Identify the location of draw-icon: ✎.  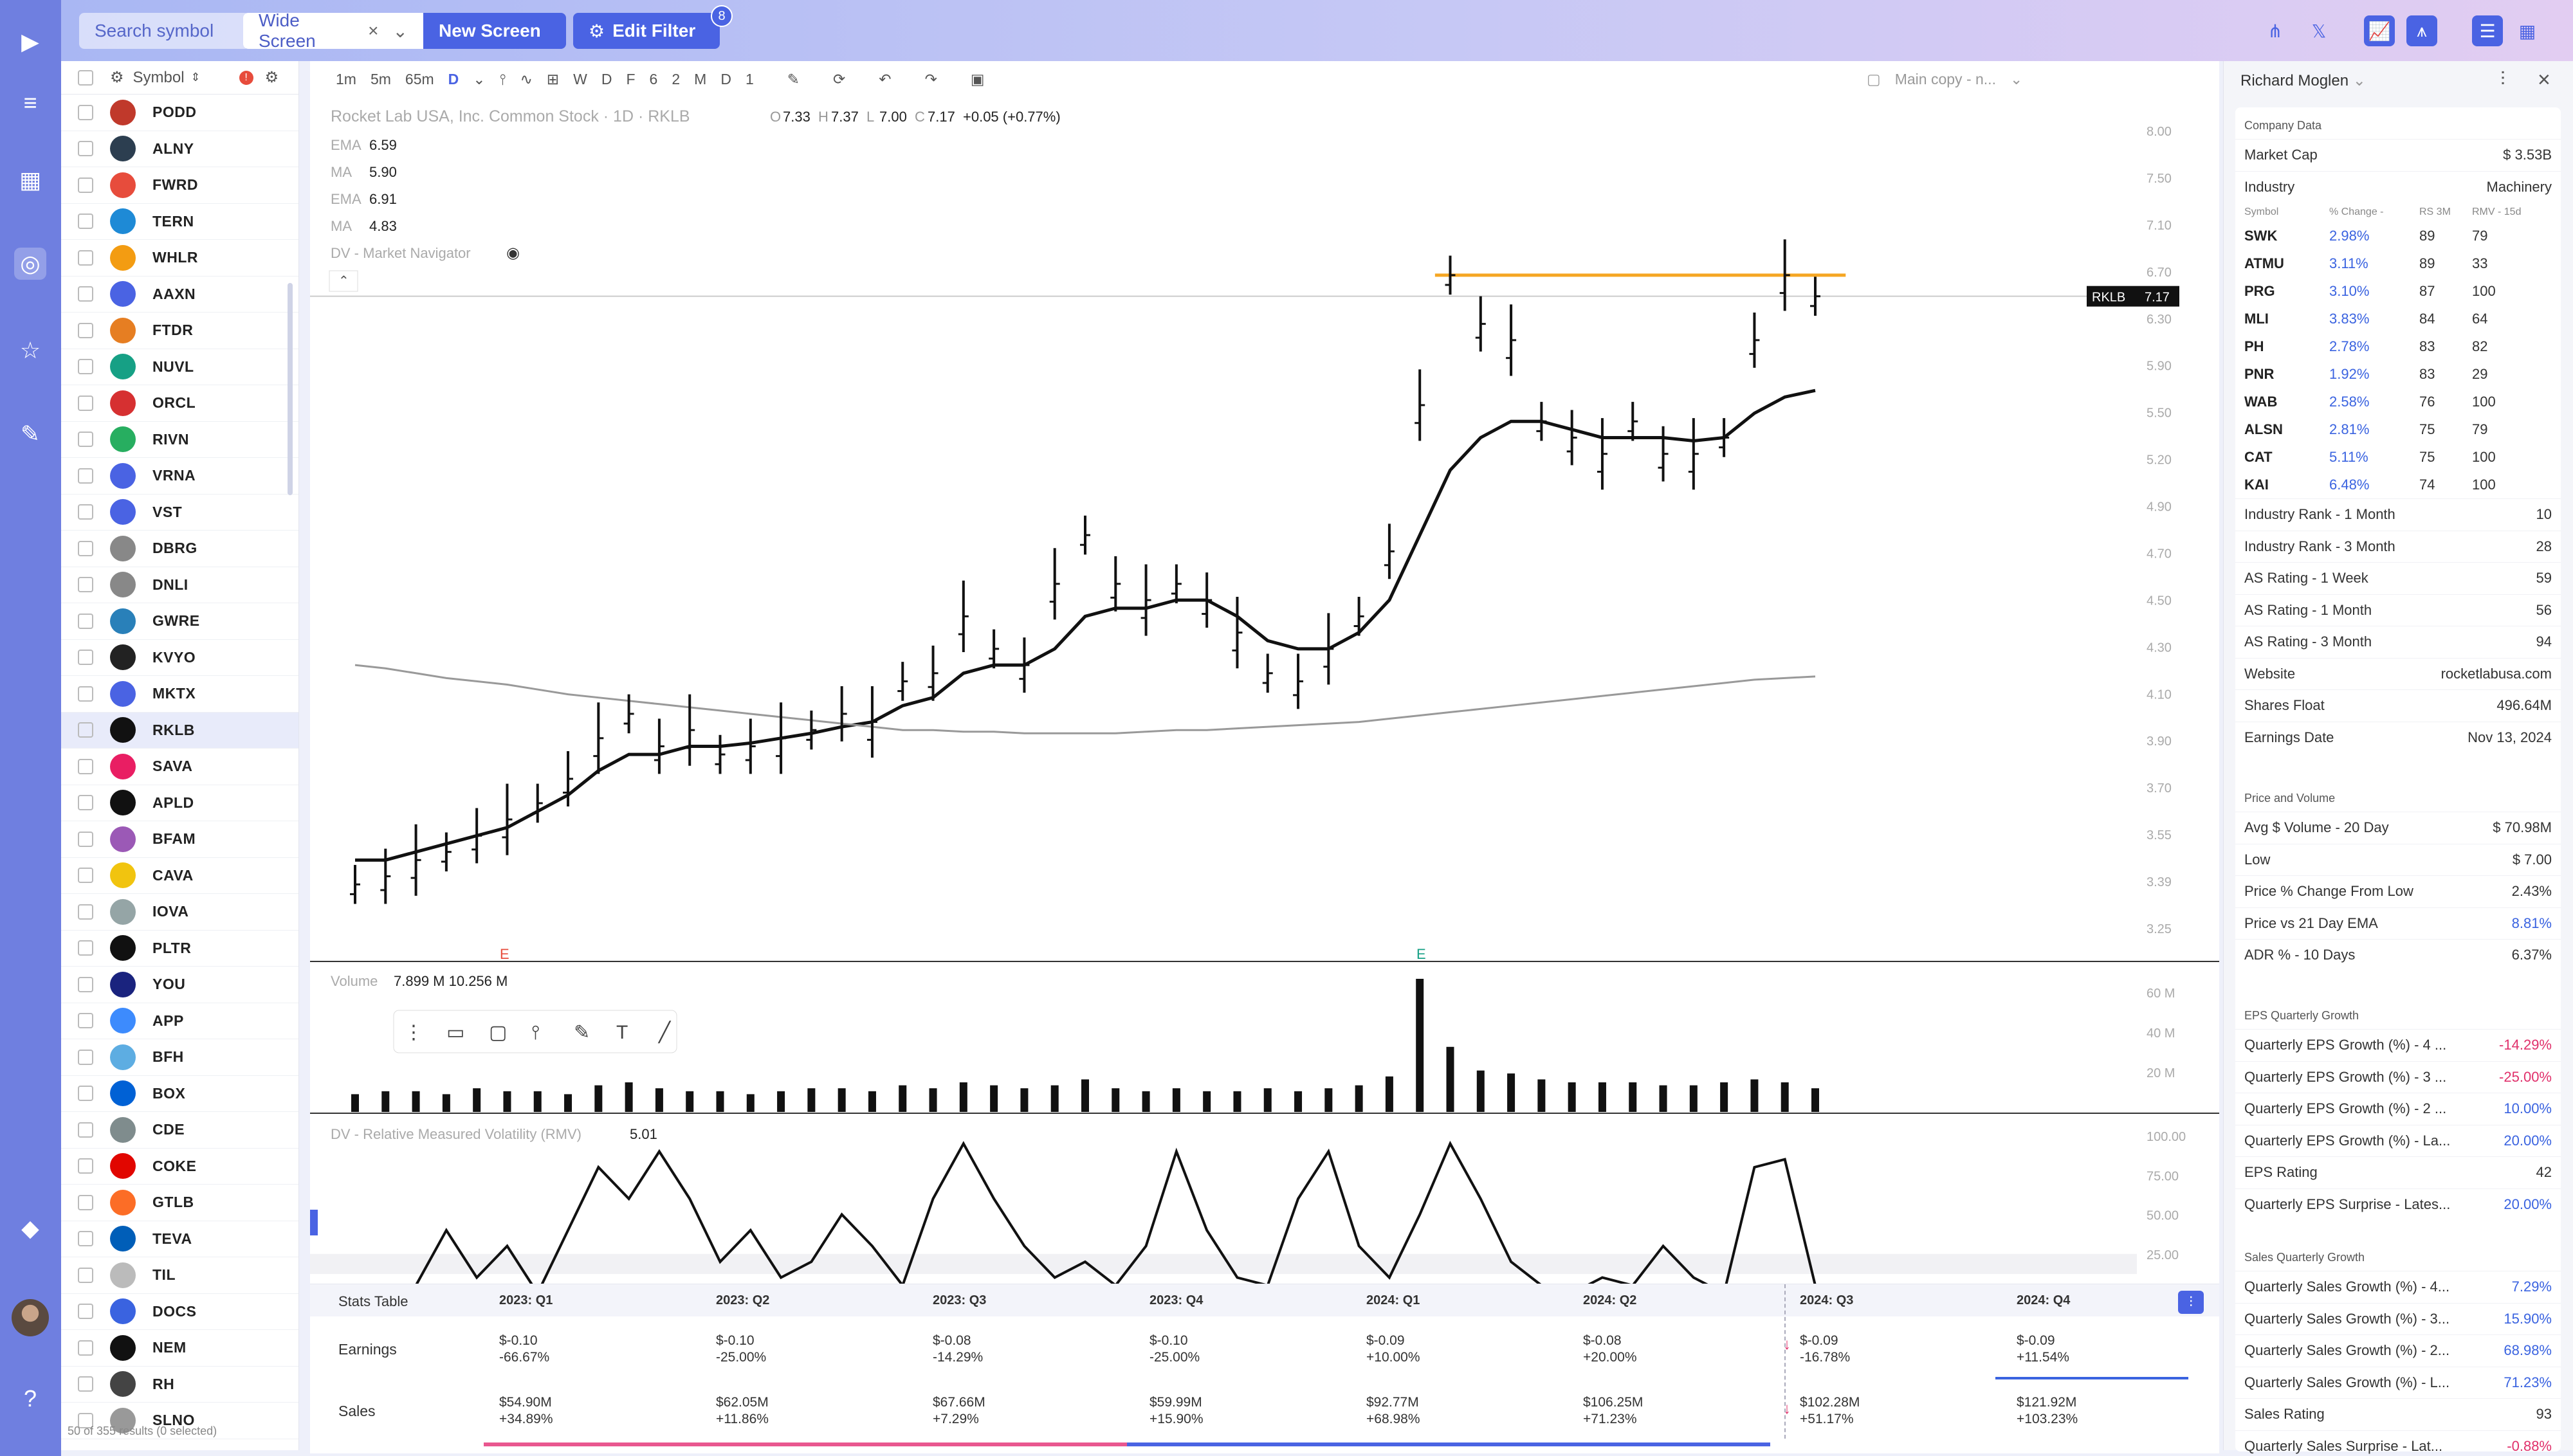
(793, 78).